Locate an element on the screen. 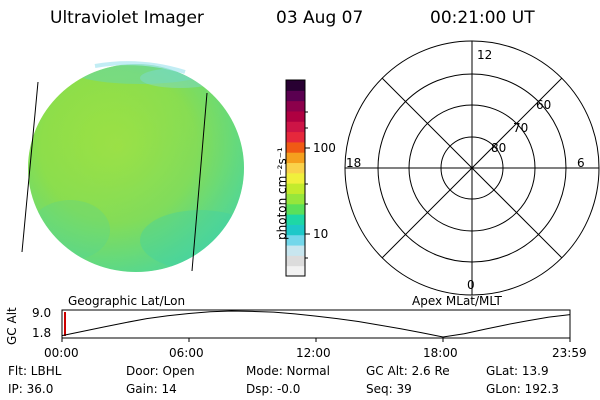 The width and height of the screenshot is (600, 400). time-label: 00:21:00 UT is located at coordinates (482, 18).